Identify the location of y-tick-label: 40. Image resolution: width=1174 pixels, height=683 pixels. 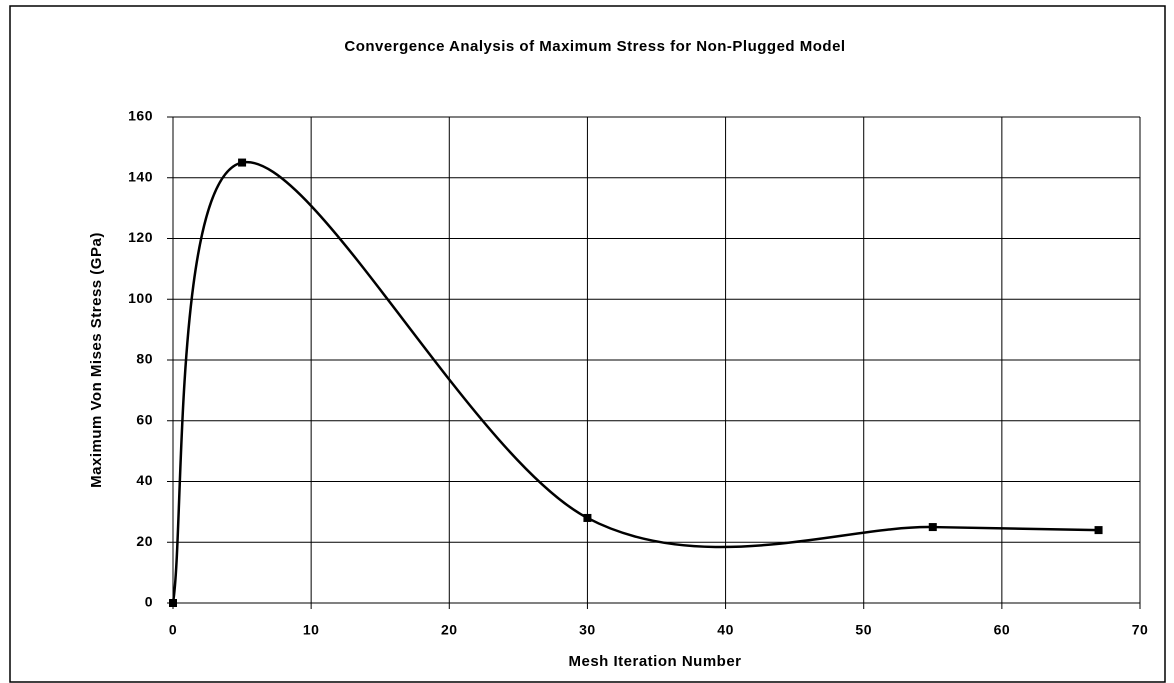
(144, 480).